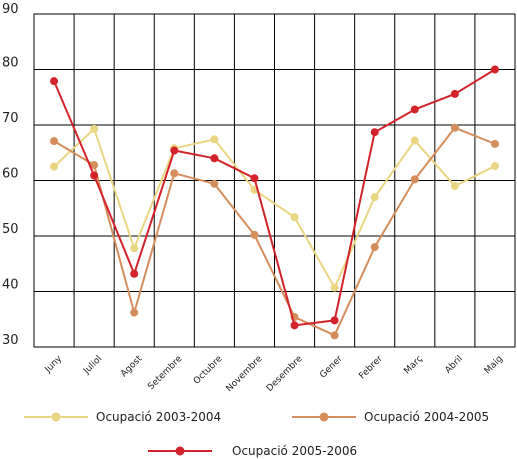 This screenshot has height=459, width=517. I want to click on x-tick-label: Agost, so click(132, 367).